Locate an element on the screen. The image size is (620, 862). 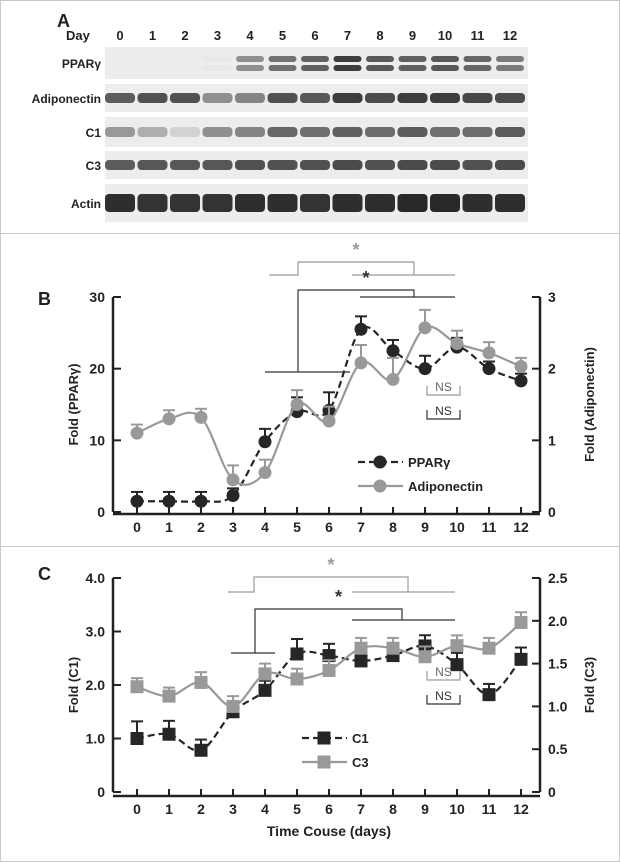
legend-label: Adiponectin is located at coordinates (445, 486).